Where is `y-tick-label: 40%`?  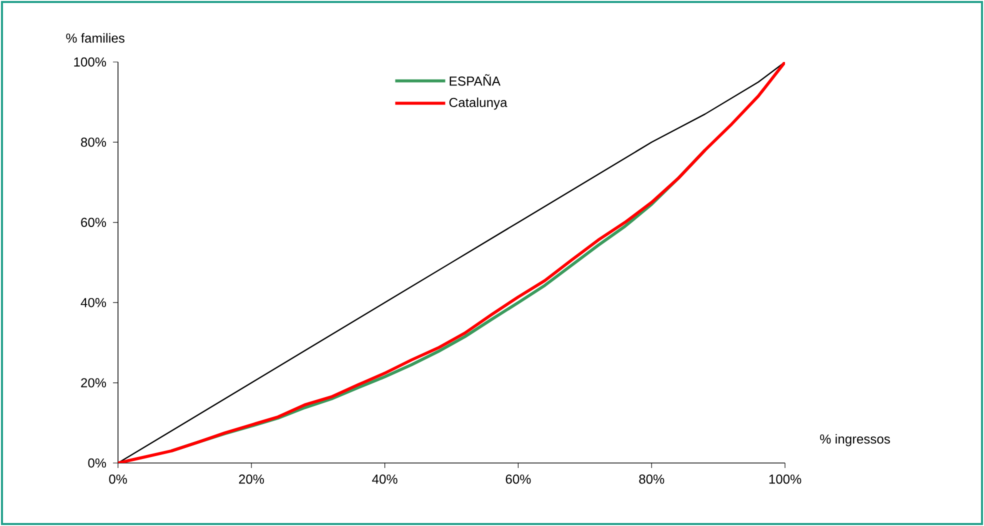 y-tick-label: 40% is located at coordinates (93, 303).